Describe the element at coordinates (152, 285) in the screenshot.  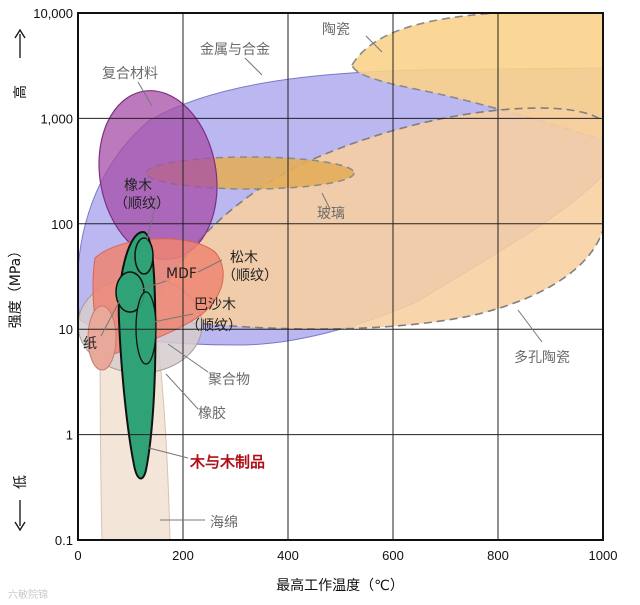
I see `leader-mdf` at that location.